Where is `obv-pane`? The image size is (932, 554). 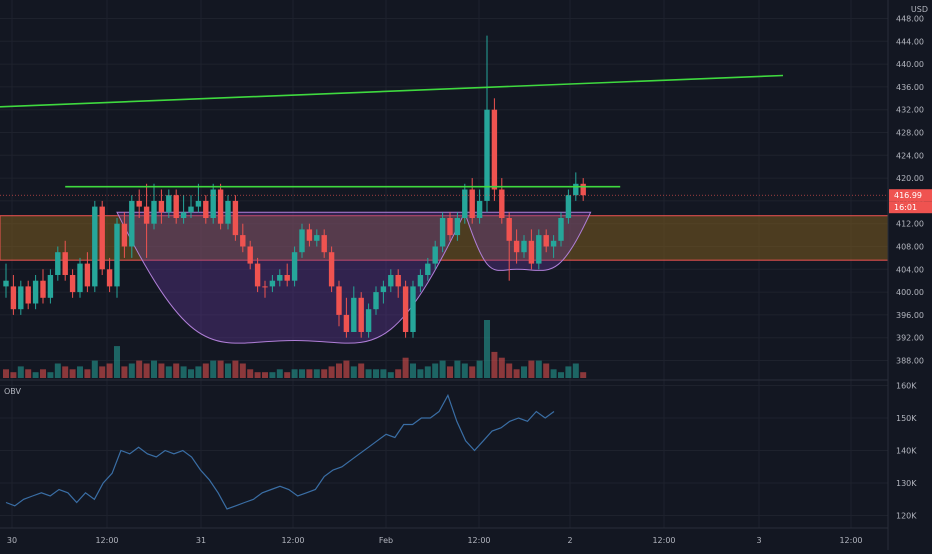
obv-pane is located at coordinates (280, 451).